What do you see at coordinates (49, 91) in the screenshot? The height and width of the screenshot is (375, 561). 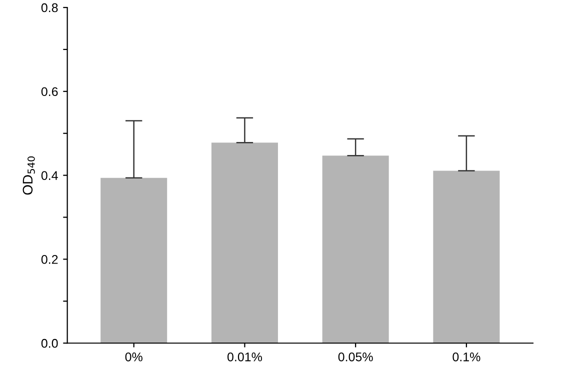 I see `y-tick-label: 0.6` at bounding box center [49, 91].